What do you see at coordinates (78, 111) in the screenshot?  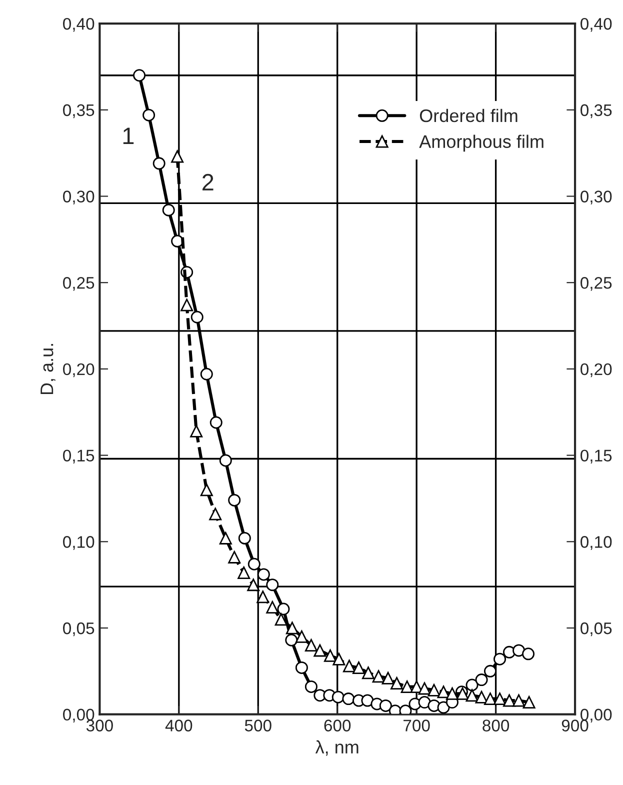 I see `y-tick-label: 0,35` at bounding box center [78, 111].